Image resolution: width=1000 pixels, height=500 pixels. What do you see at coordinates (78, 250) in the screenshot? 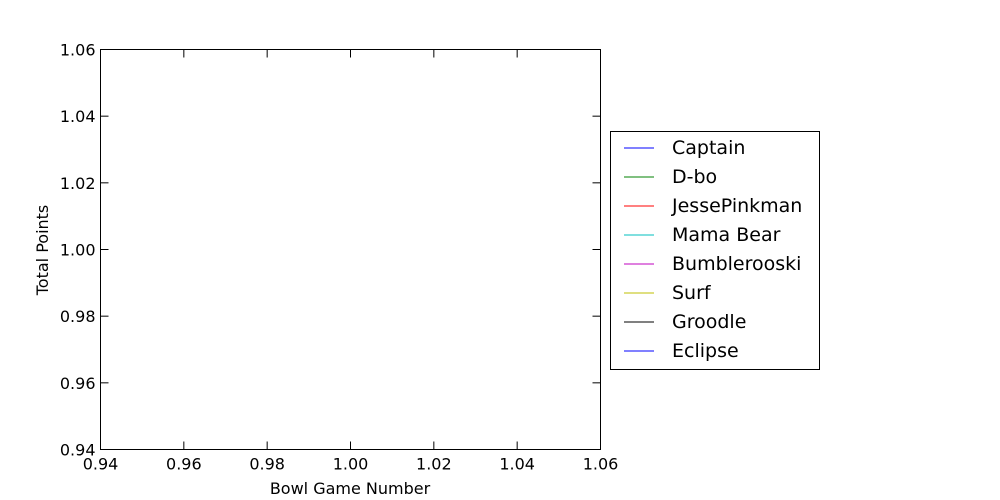
I see `y-tick-label: 1.00` at bounding box center [78, 250].